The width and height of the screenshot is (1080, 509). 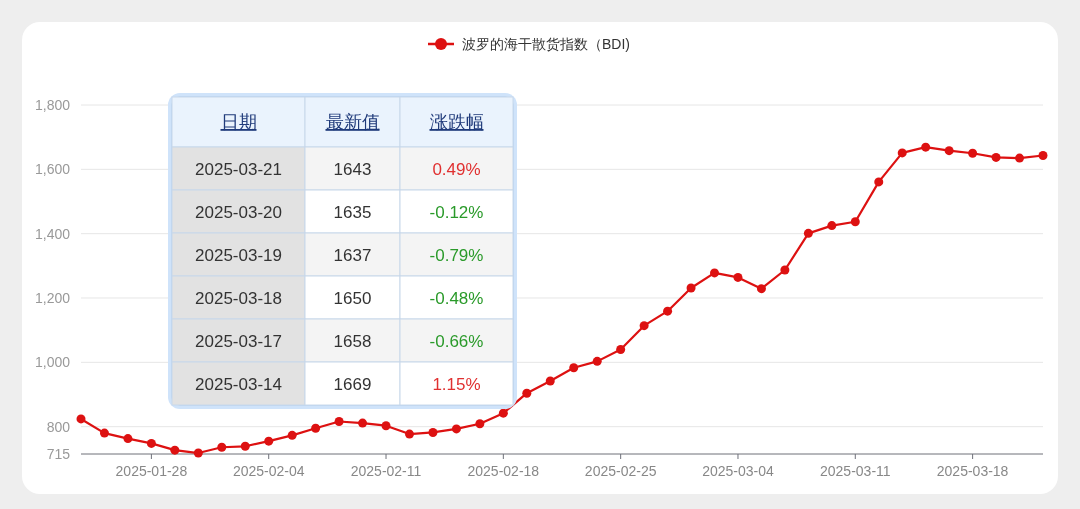 What do you see at coordinates (738, 471) in the screenshot?
I see `x-tick-label: 2025-03-04` at bounding box center [738, 471].